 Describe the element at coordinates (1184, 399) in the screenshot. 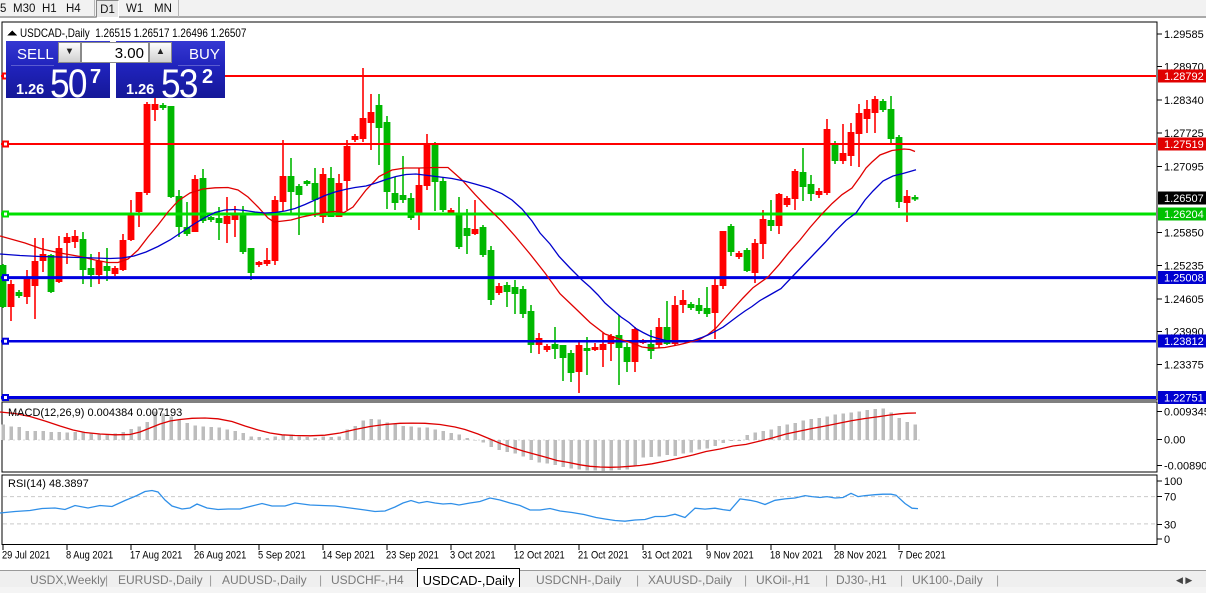

I see `svg-text: 1.22751` at that location.